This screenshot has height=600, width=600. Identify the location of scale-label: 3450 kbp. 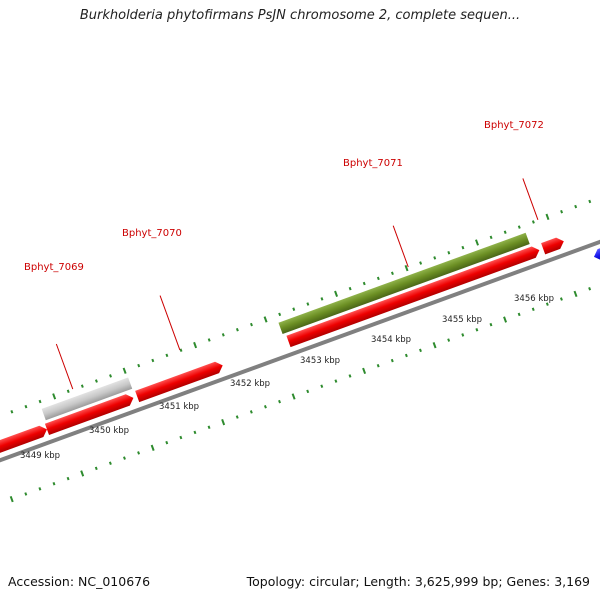
(109, 431).